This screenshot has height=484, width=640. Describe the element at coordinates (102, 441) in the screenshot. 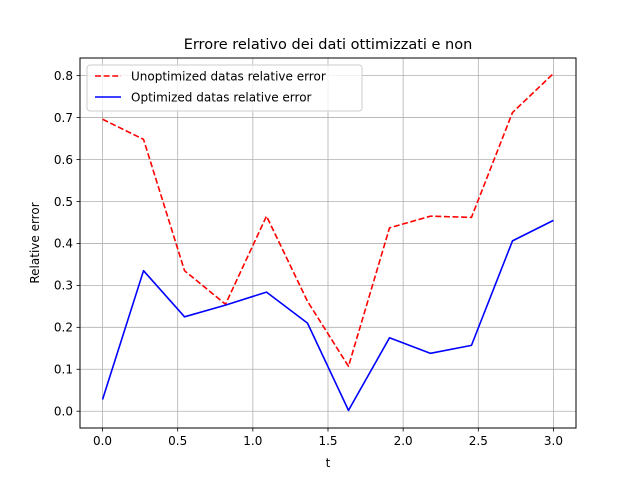

I see `x-tick-label: 0.0` at that location.